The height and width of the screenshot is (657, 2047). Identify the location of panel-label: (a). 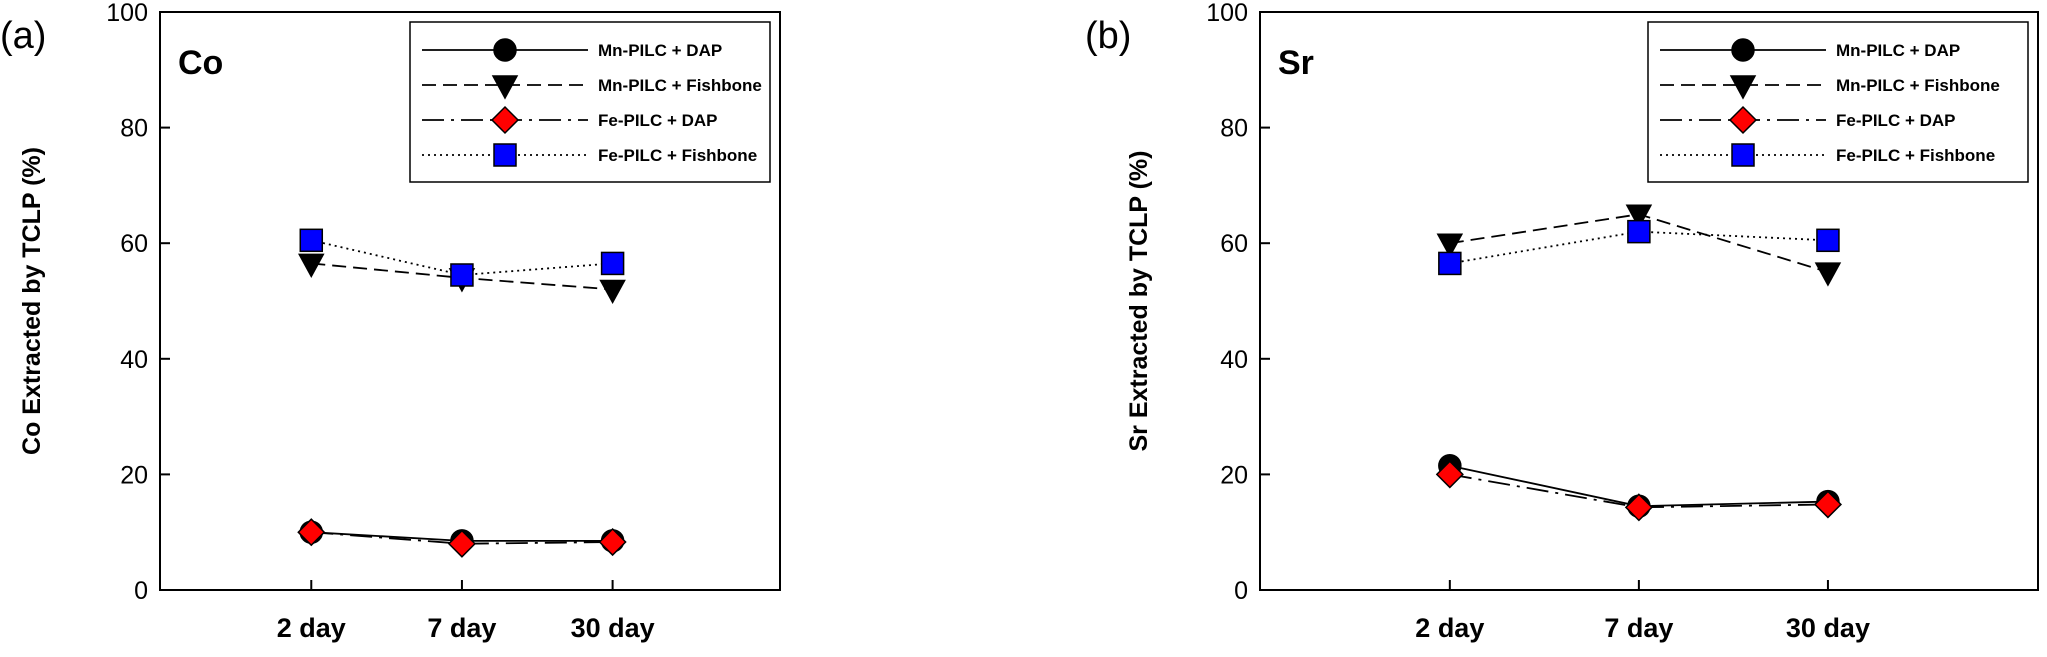
(23, 36).